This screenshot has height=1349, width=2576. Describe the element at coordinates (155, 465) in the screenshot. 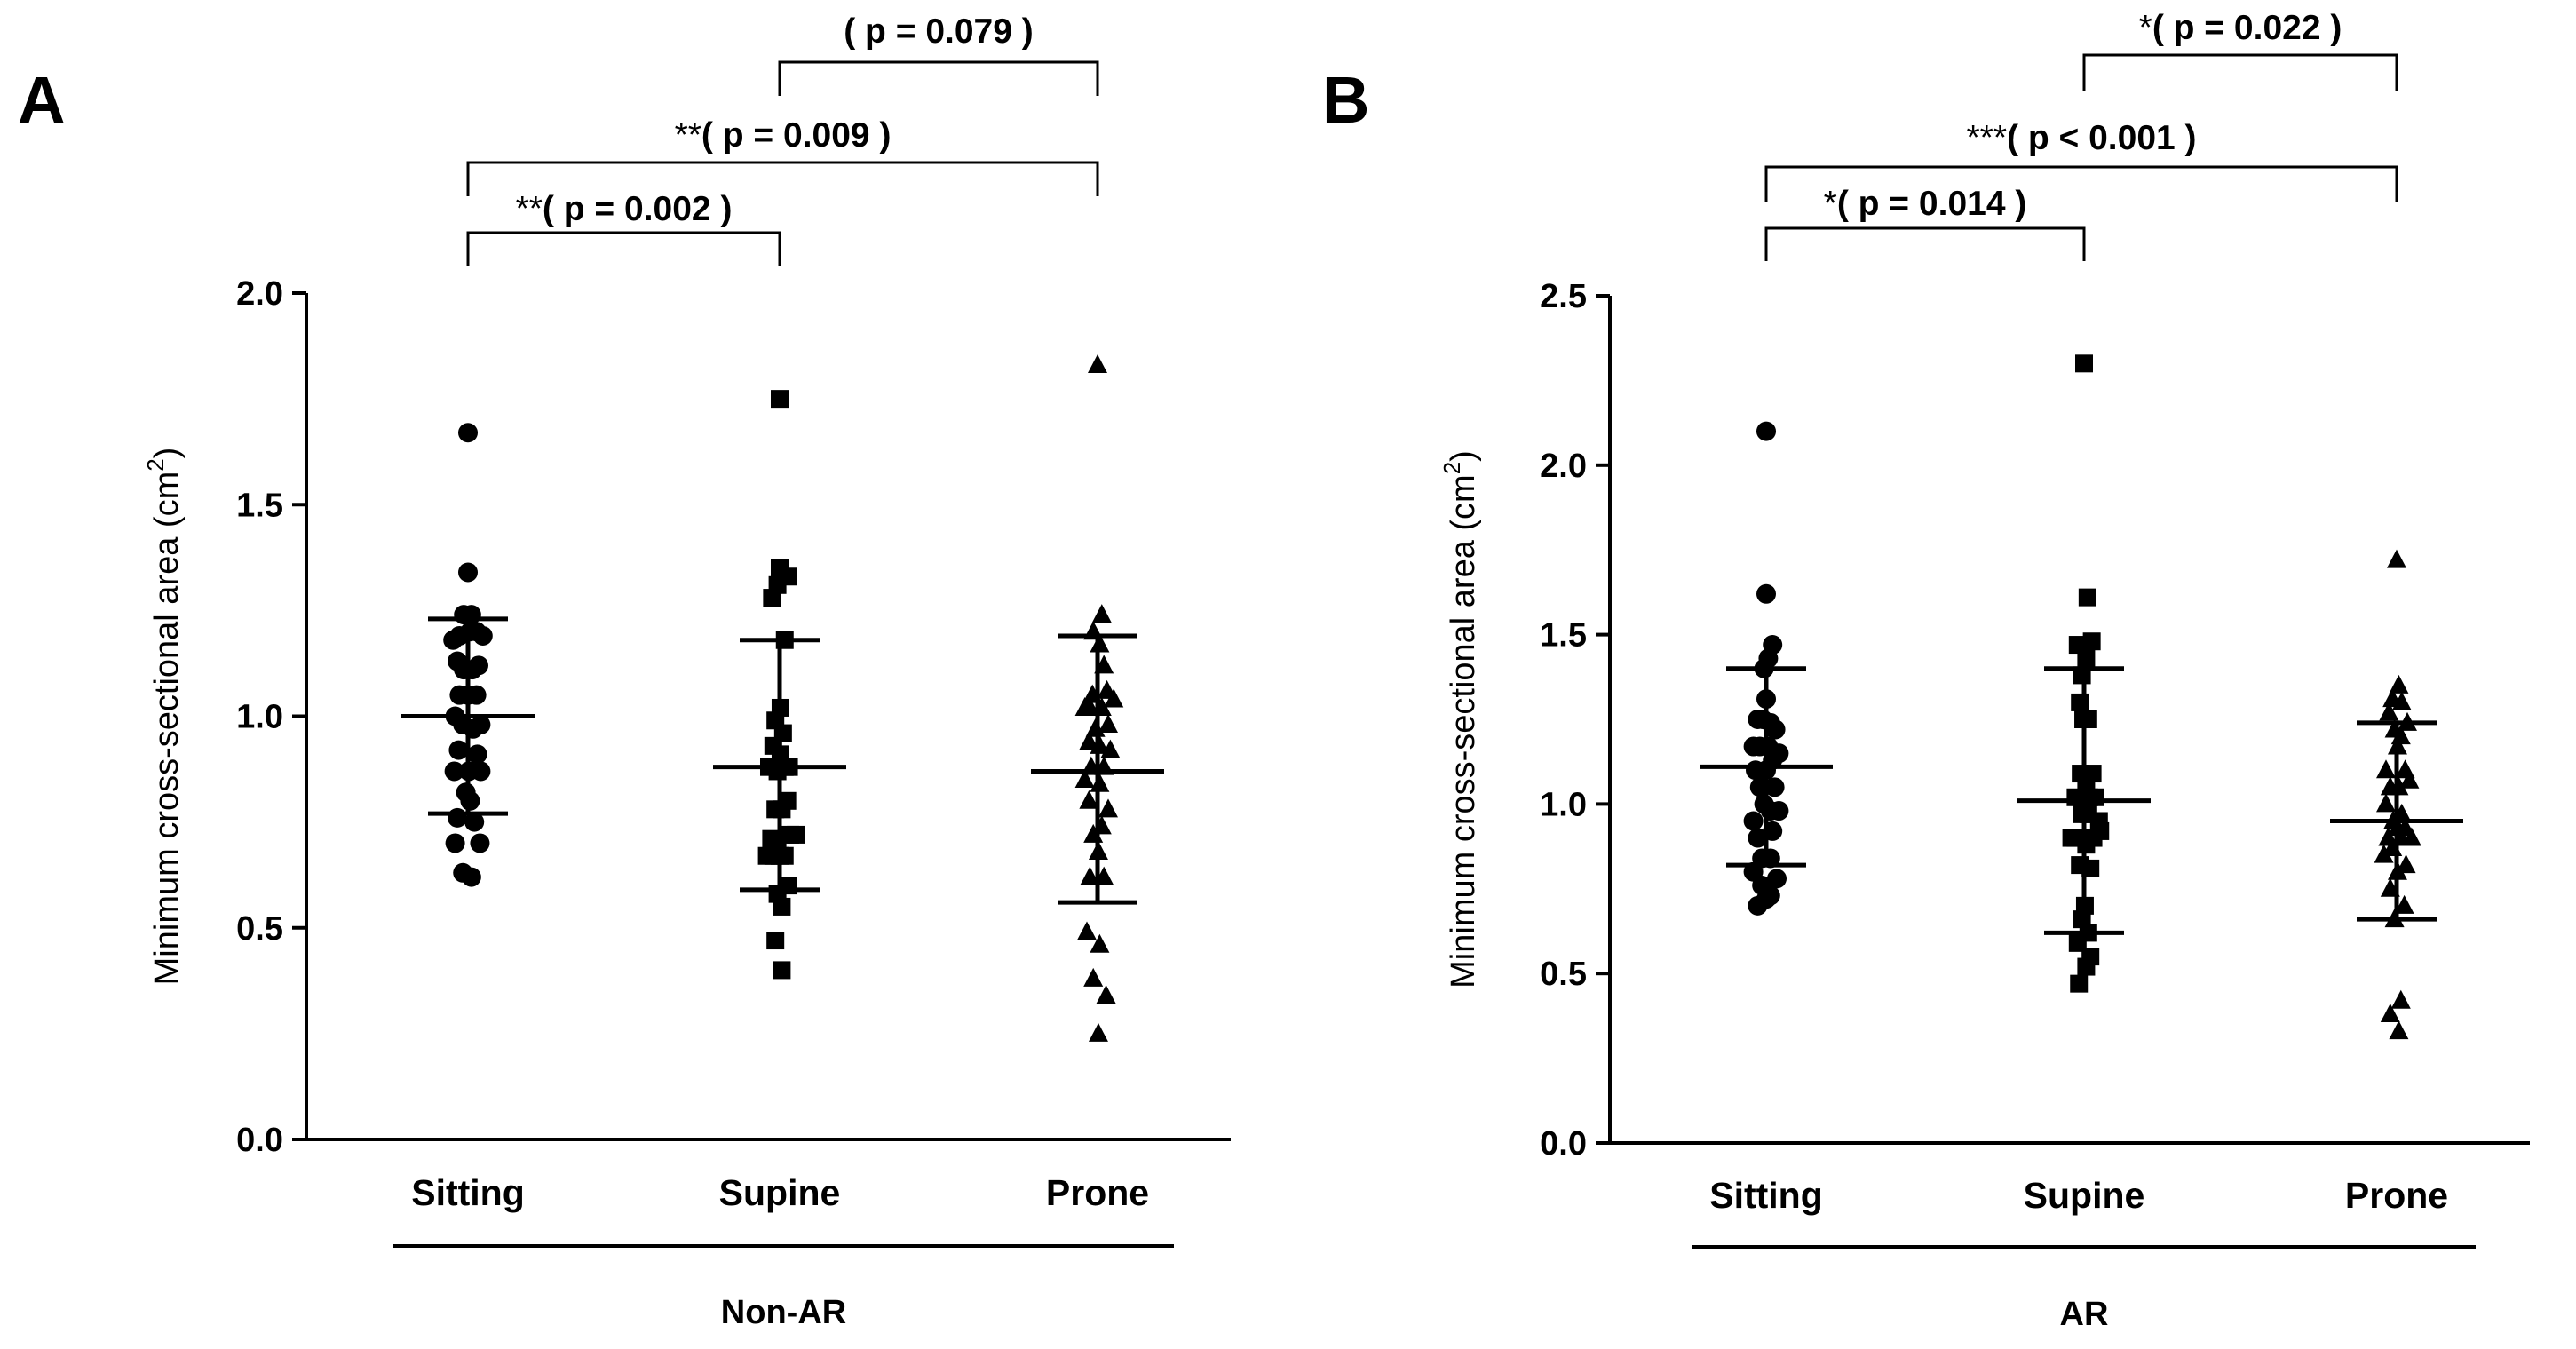

I see `y-axis-label-superscript: 2` at that location.